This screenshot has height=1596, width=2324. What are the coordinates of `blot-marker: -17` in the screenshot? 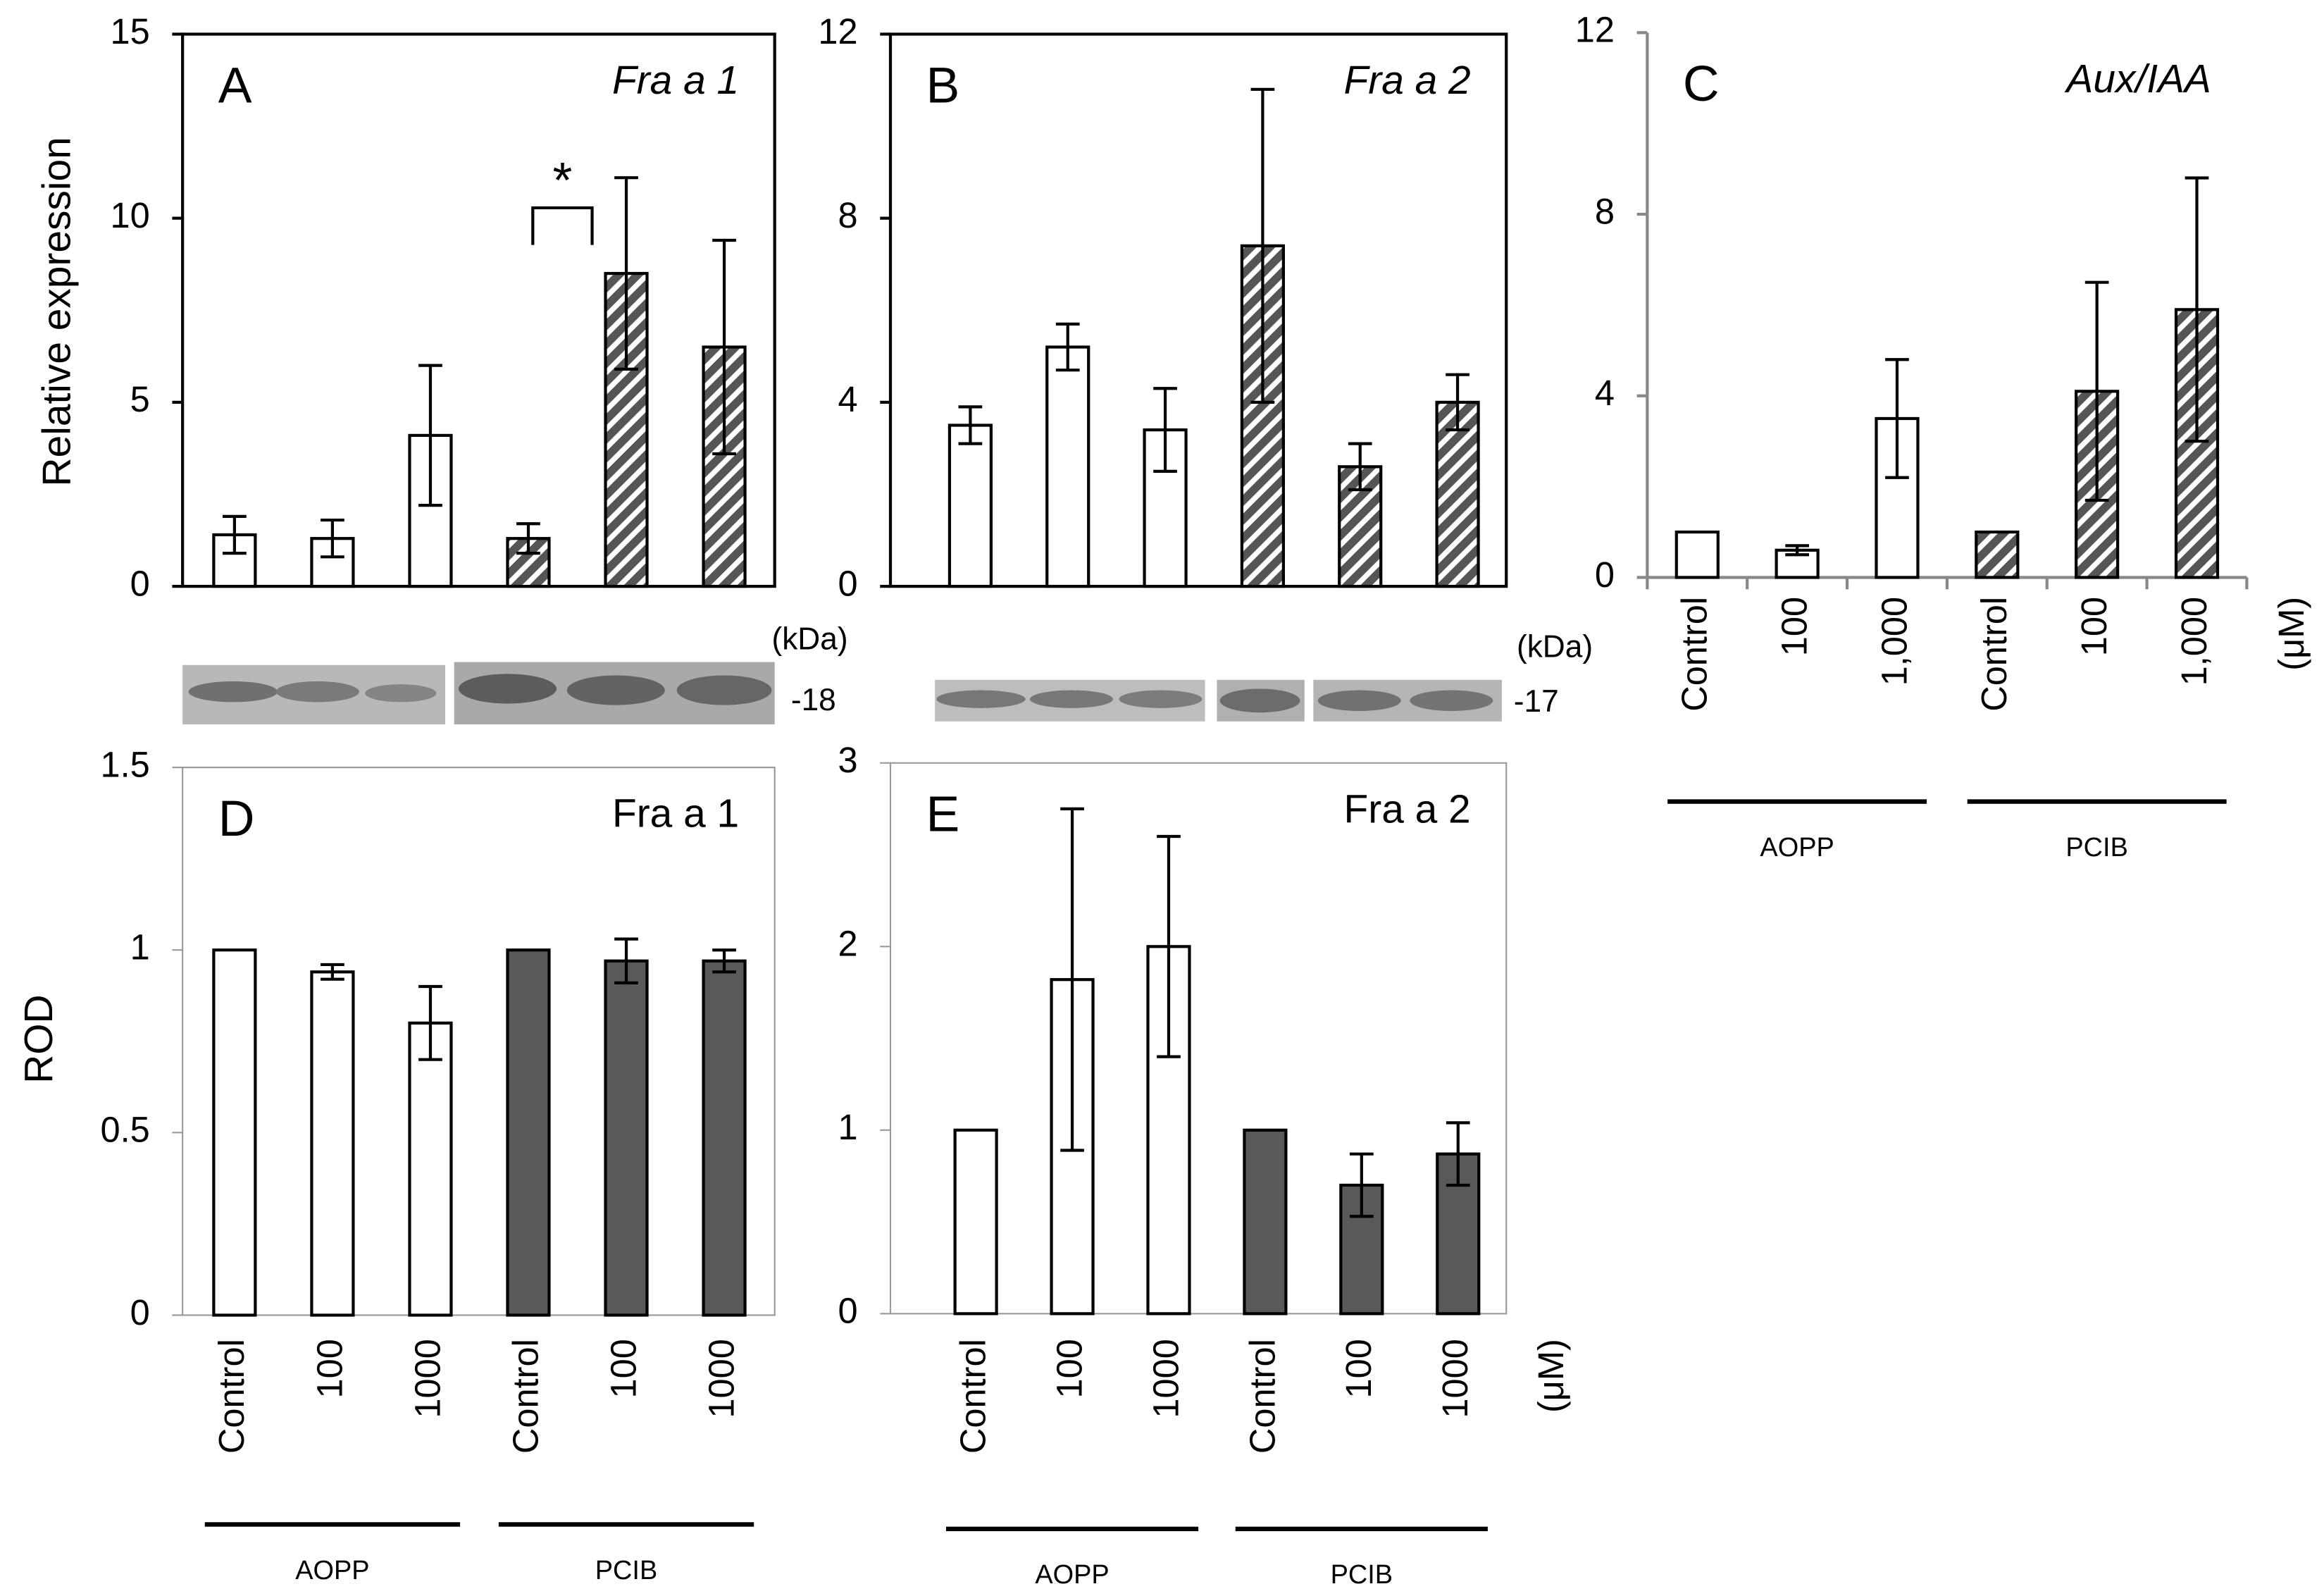 It's located at (1536, 701).